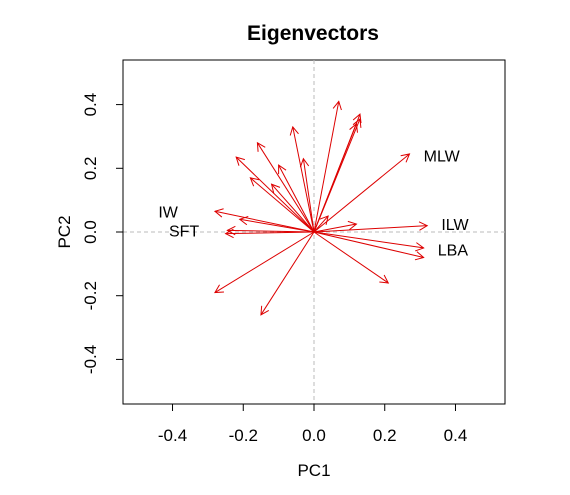 This screenshot has height=495, width=570. I want to click on x-tick-label: -0.2, so click(243, 435).